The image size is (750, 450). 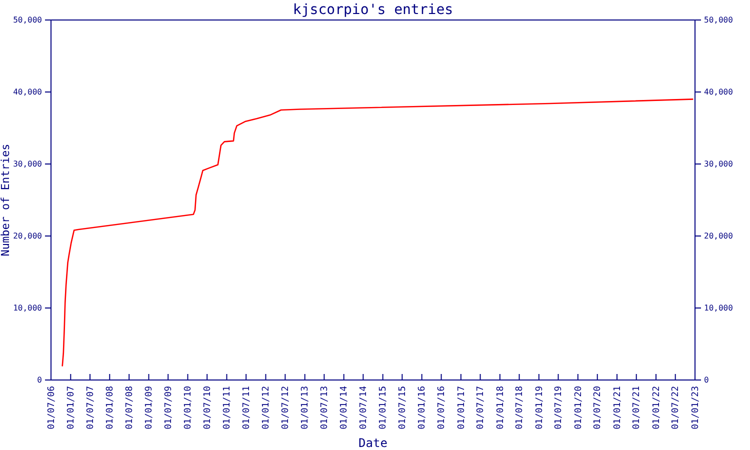 What do you see at coordinates (423, 408) in the screenshot?
I see `x-tick-label: 01/01/16` at bounding box center [423, 408].